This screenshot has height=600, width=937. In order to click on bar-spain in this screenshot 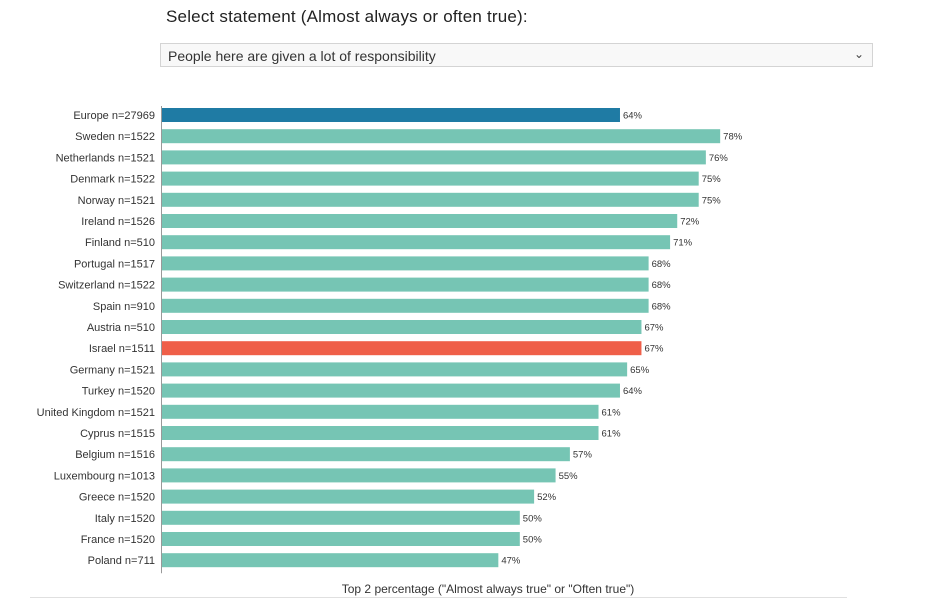, I will do `click(405, 305)`.